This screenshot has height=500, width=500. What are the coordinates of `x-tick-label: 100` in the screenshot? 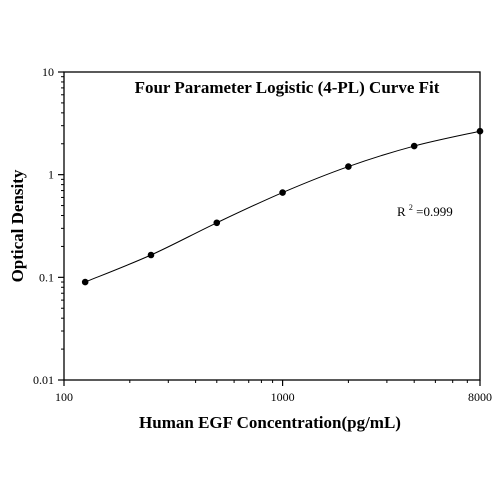 It's located at (64, 397).